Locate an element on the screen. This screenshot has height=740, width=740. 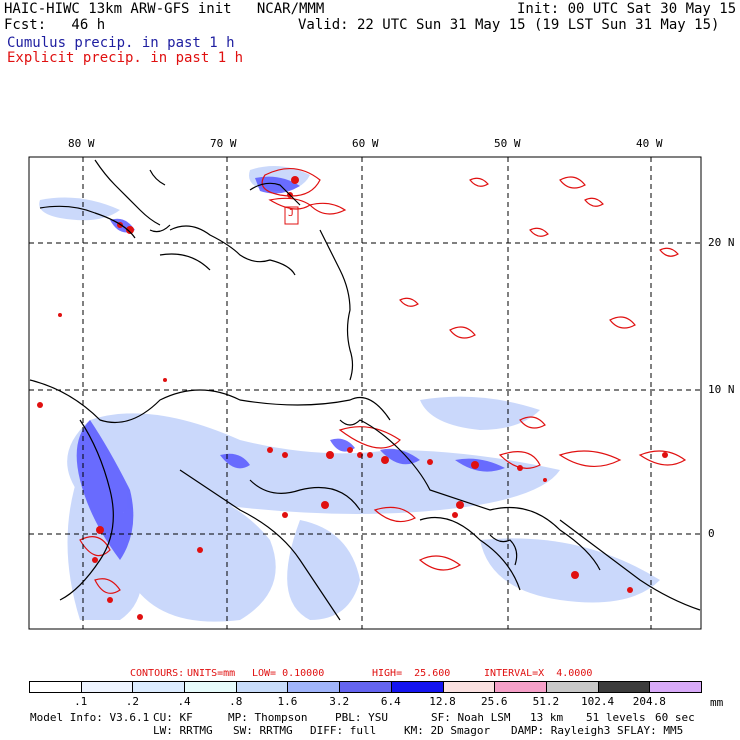
footer-item: SW: RRTMG is located at coordinates (263, 730).